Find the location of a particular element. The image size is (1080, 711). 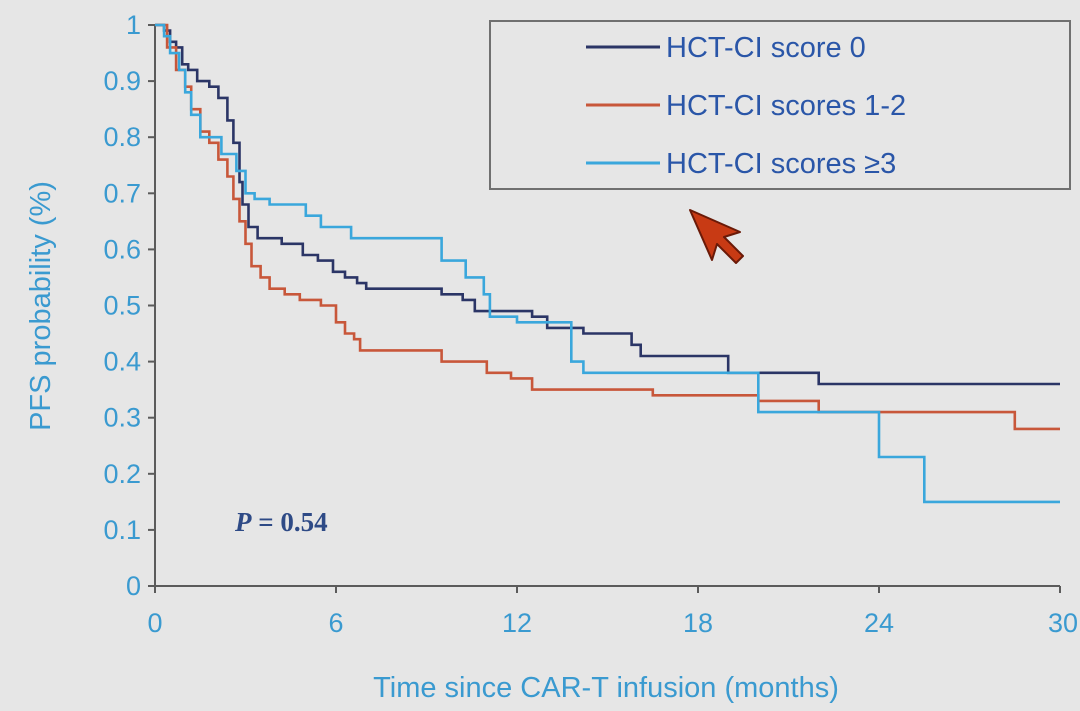

p-value-prefix: P is located at coordinates (243, 522).